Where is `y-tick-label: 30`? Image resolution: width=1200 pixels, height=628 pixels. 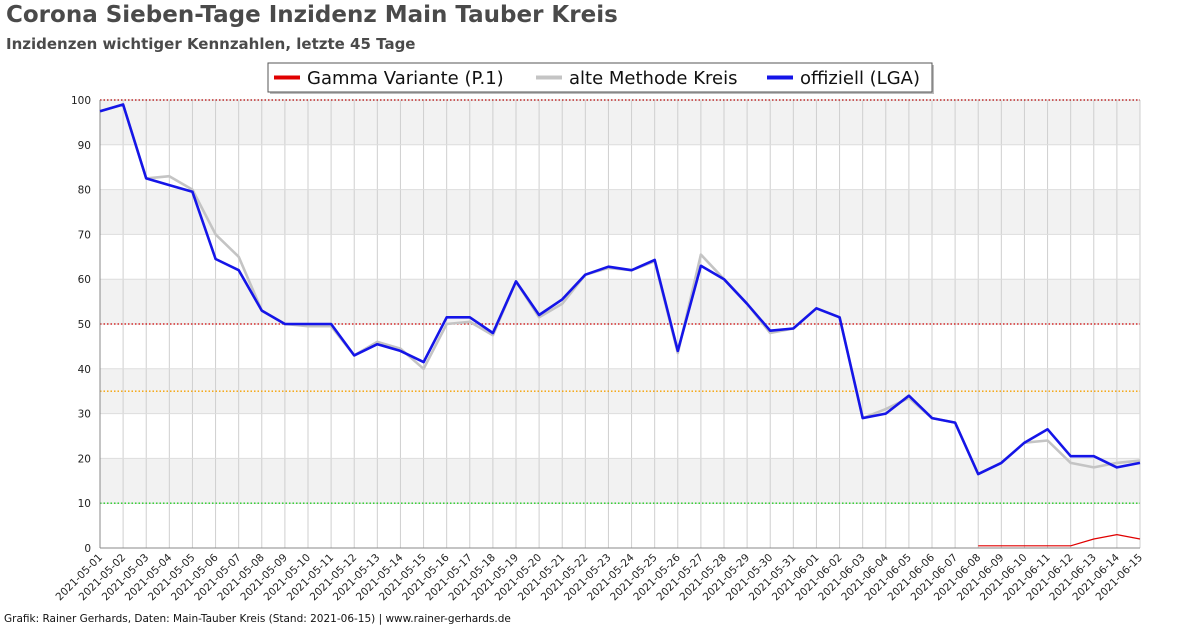
y-tick-label: 30 is located at coordinates (84, 415).